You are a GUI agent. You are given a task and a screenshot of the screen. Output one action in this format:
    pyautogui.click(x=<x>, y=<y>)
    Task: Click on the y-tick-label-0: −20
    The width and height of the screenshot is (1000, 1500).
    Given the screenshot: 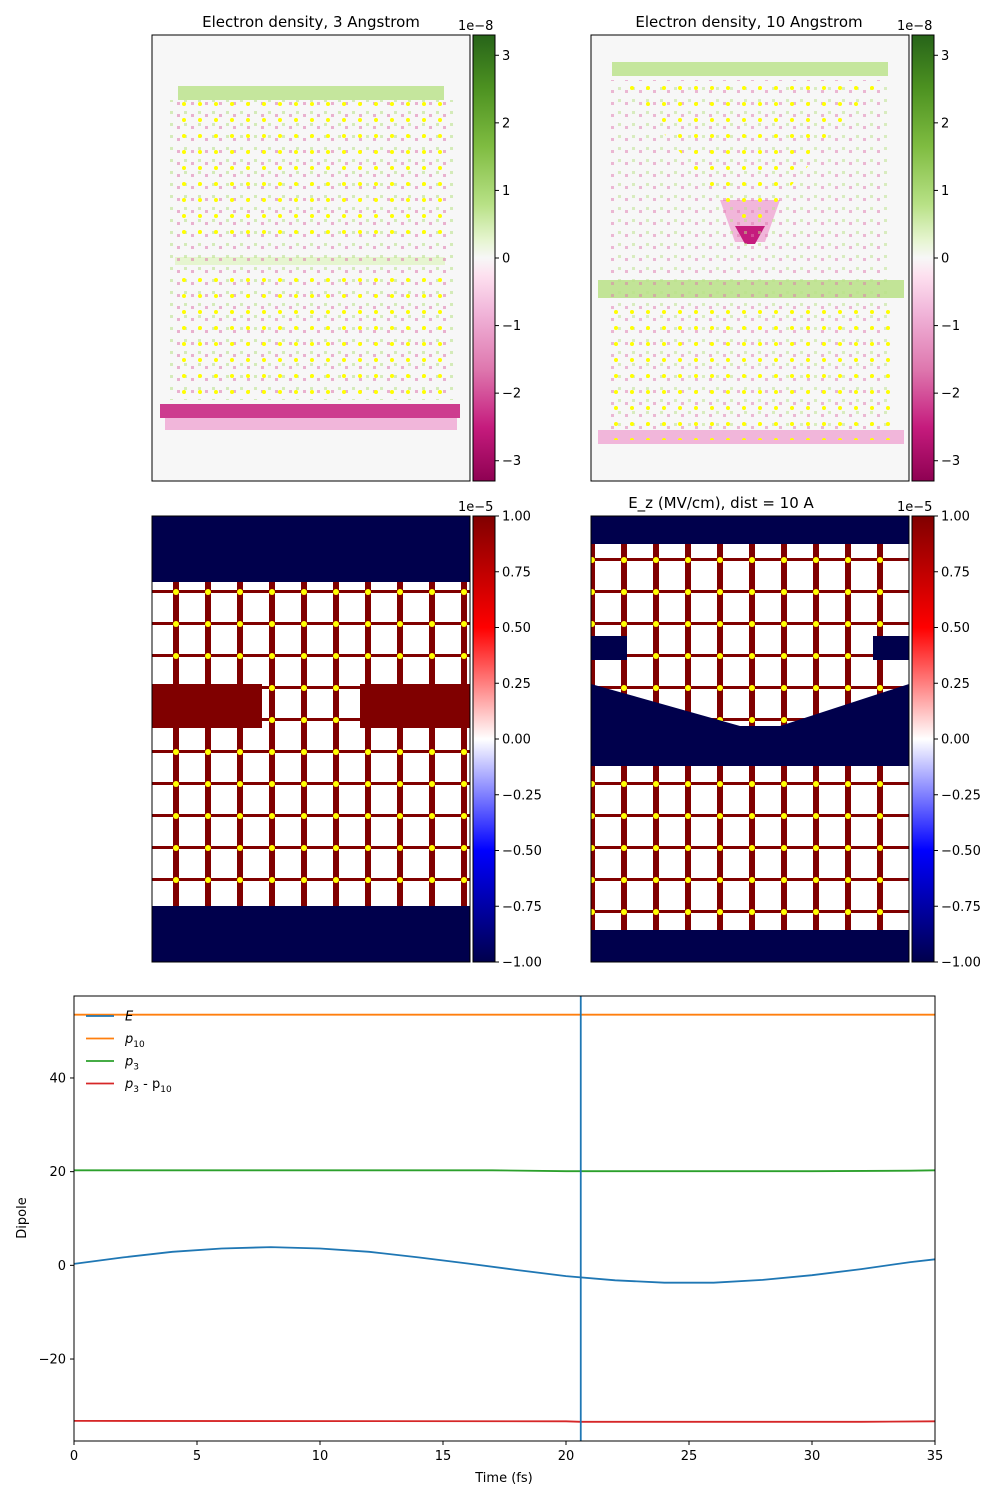 What is the action you would take?
    pyautogui.click(x=52, y=1360)
    